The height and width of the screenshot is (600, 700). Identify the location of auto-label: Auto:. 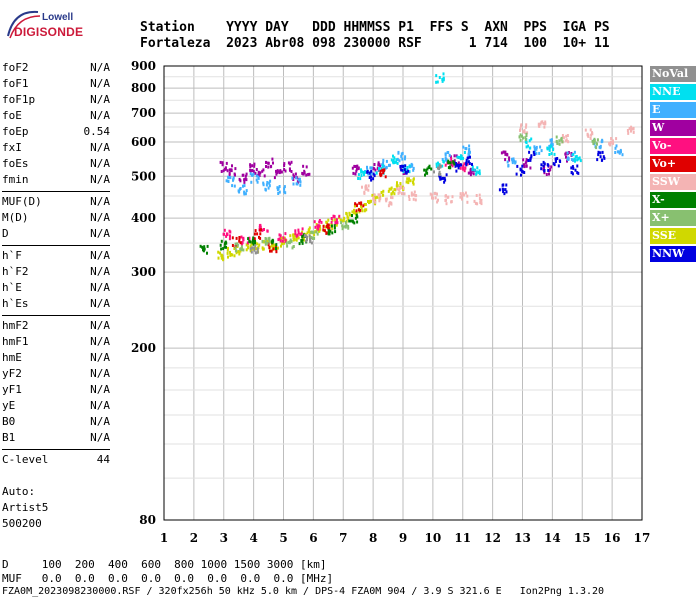
(19, 491).